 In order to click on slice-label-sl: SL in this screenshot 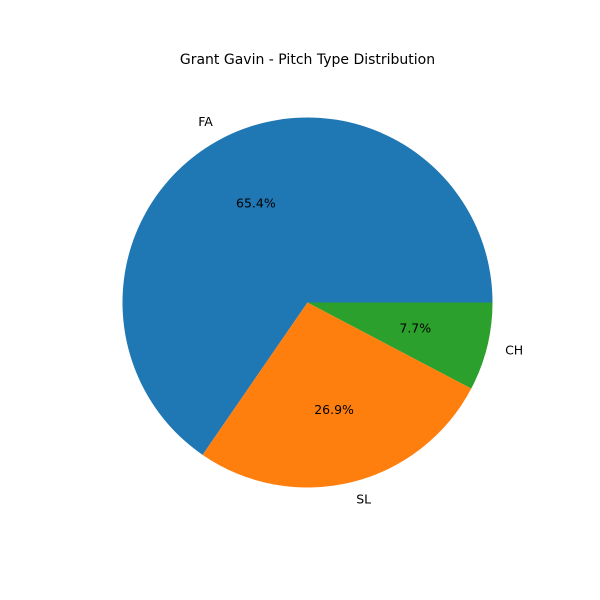, I will do `click(363, 499)`.